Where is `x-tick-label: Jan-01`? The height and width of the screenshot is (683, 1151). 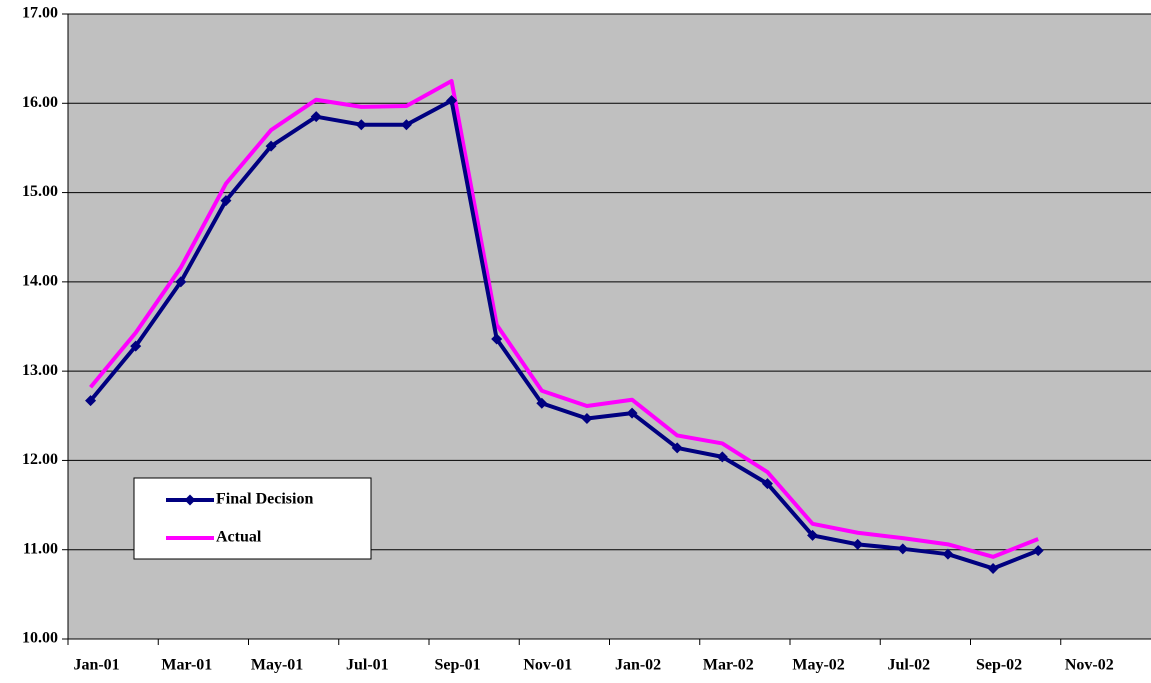 x-tick-label: Jan-01 is located at coordinates (96, 665).